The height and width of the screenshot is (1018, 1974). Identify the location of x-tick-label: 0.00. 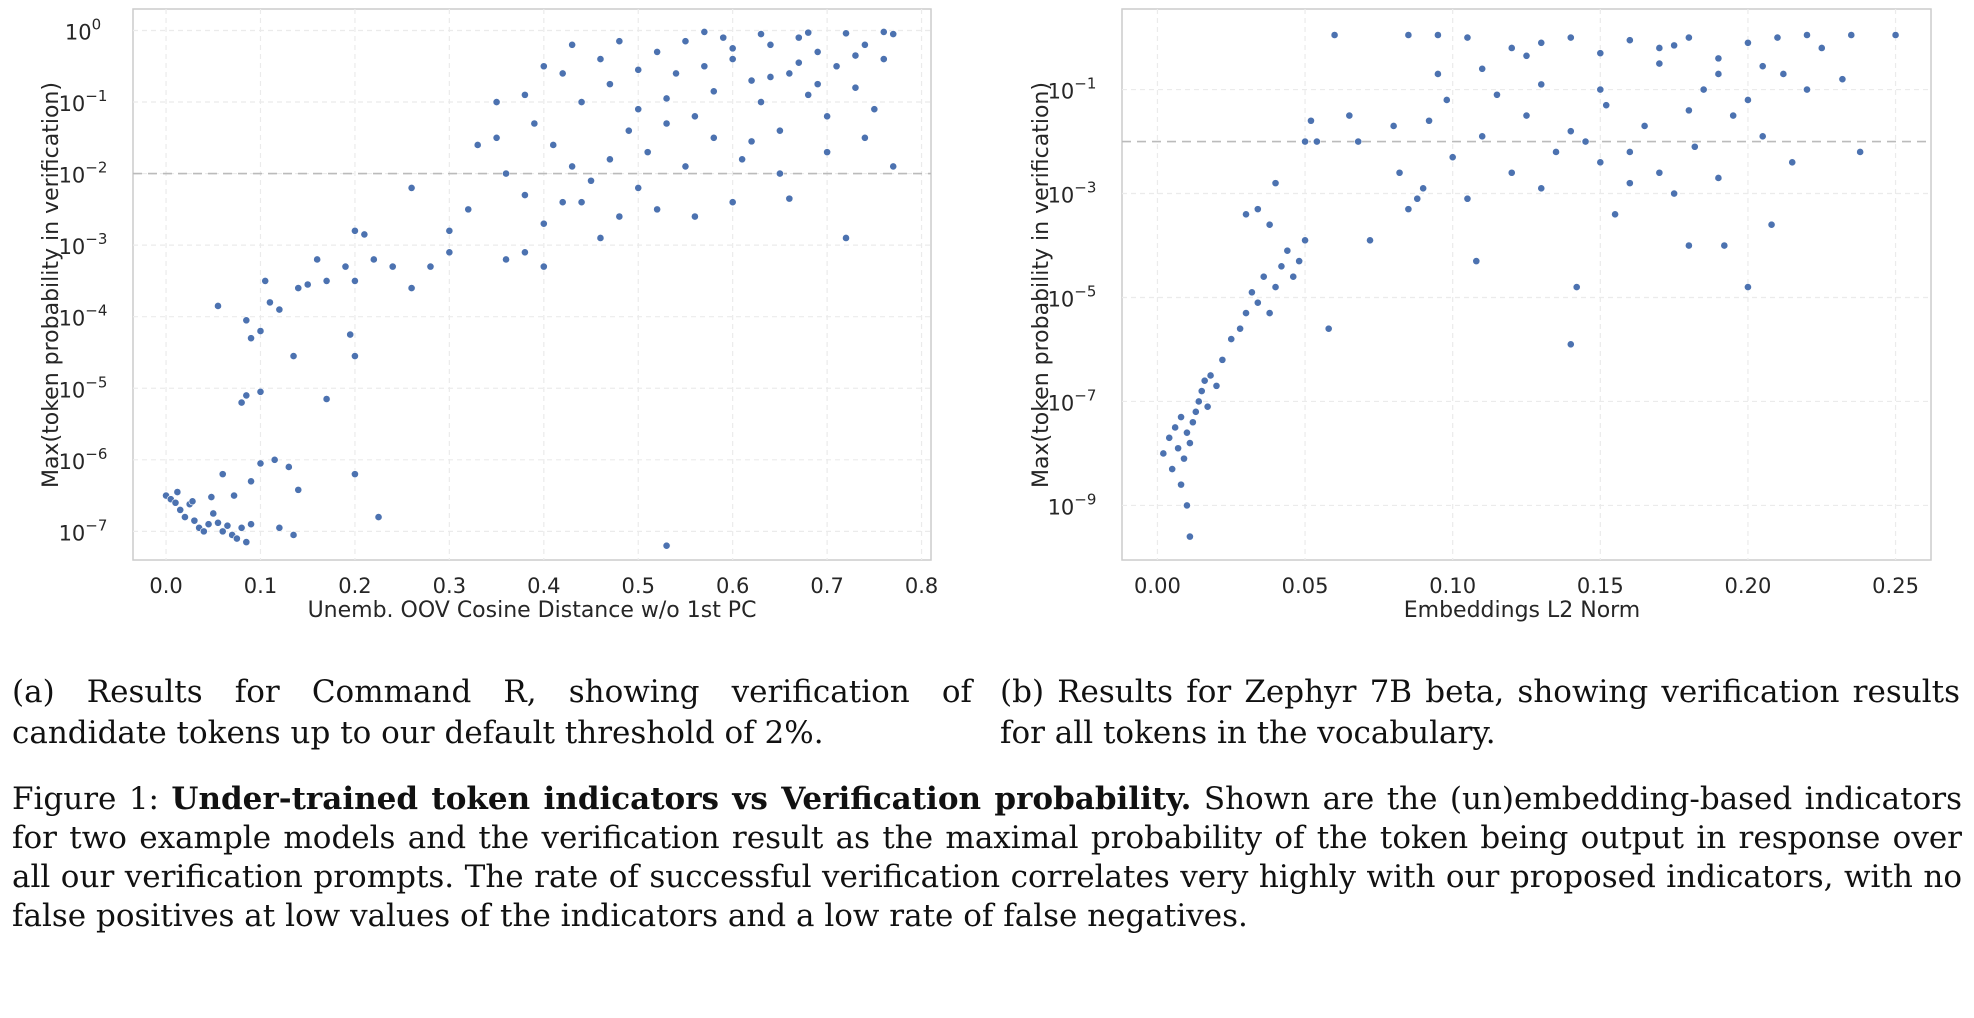
(1157, 586).